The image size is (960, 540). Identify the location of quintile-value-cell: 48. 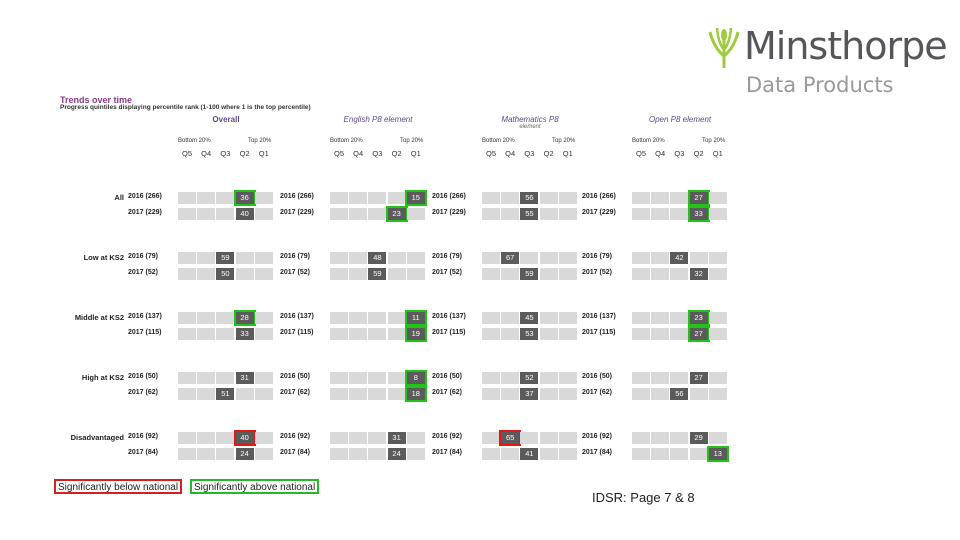
(377, 258).